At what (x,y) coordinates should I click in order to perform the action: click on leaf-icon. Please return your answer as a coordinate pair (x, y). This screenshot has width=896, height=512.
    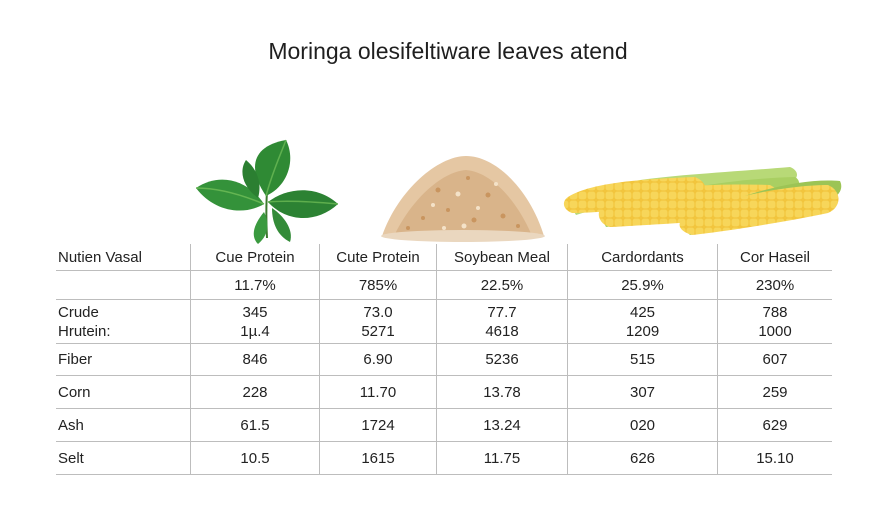
    Looking at the image, I should click on (267, 191).